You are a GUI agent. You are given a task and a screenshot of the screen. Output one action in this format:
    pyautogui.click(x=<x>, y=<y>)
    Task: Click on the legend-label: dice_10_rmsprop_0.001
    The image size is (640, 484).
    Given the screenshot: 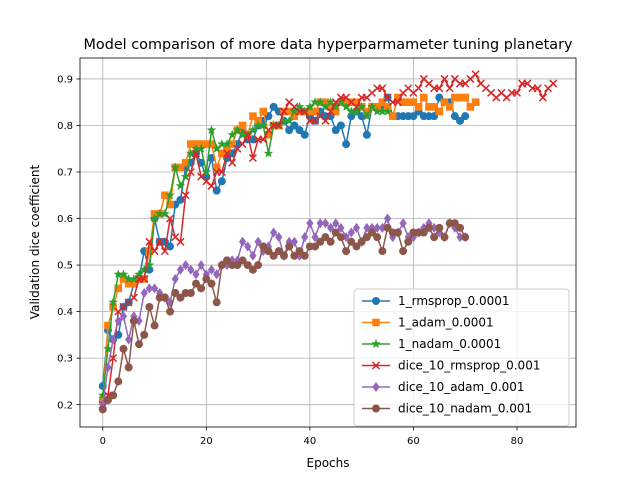 What is the action you would take?
    pyautogui.click(x=469, y=366)
    